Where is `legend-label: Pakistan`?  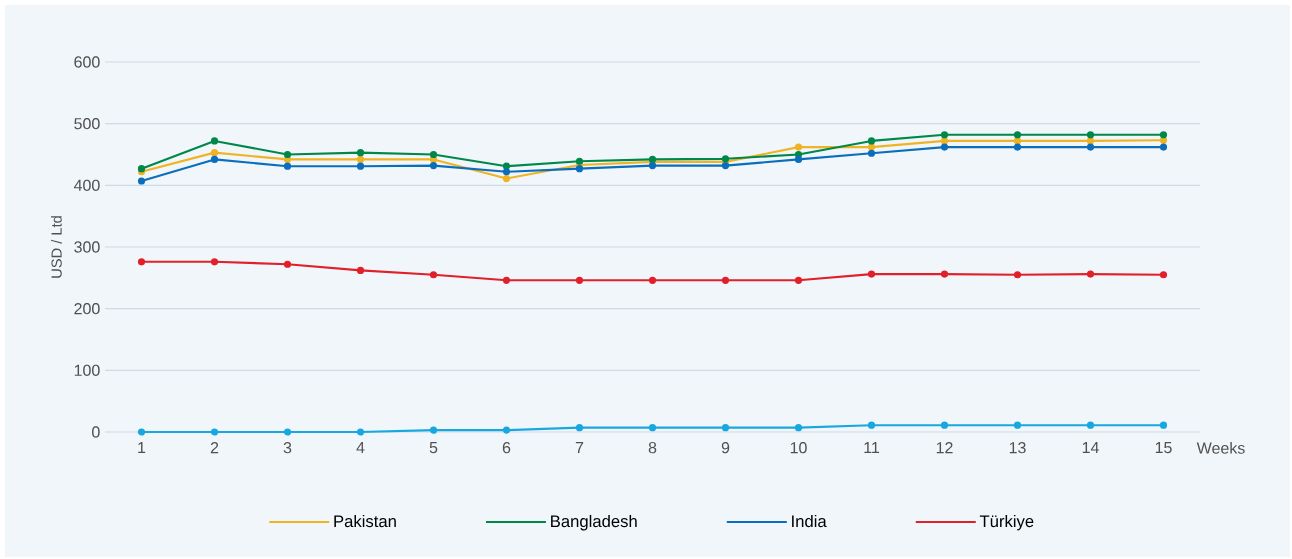
legend-label: Pakistan is located at coordinates (365, 521).